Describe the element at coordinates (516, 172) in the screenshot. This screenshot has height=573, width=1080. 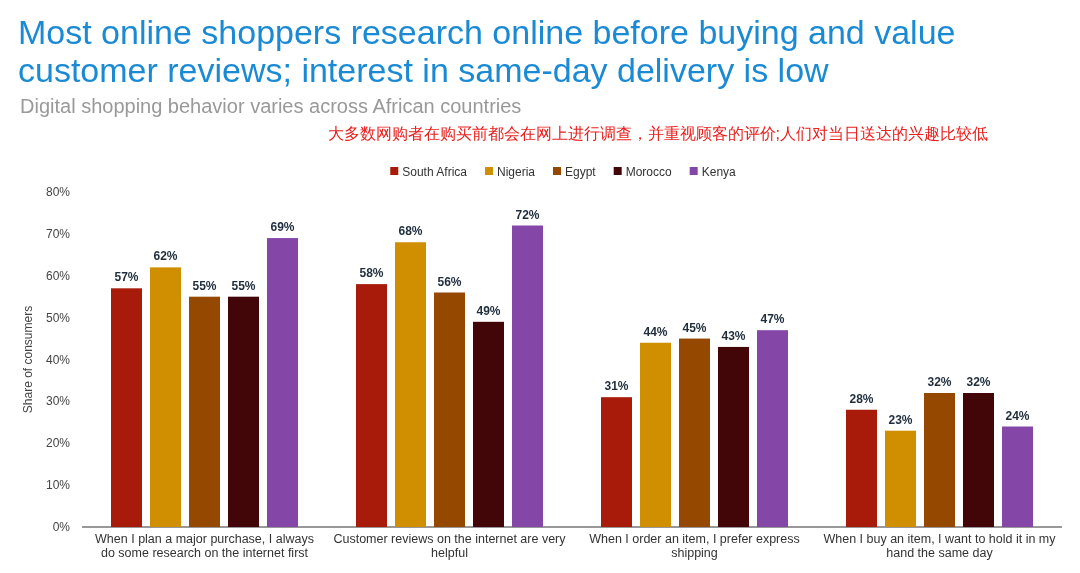
I see `legend-label: Nigeria` at that location.